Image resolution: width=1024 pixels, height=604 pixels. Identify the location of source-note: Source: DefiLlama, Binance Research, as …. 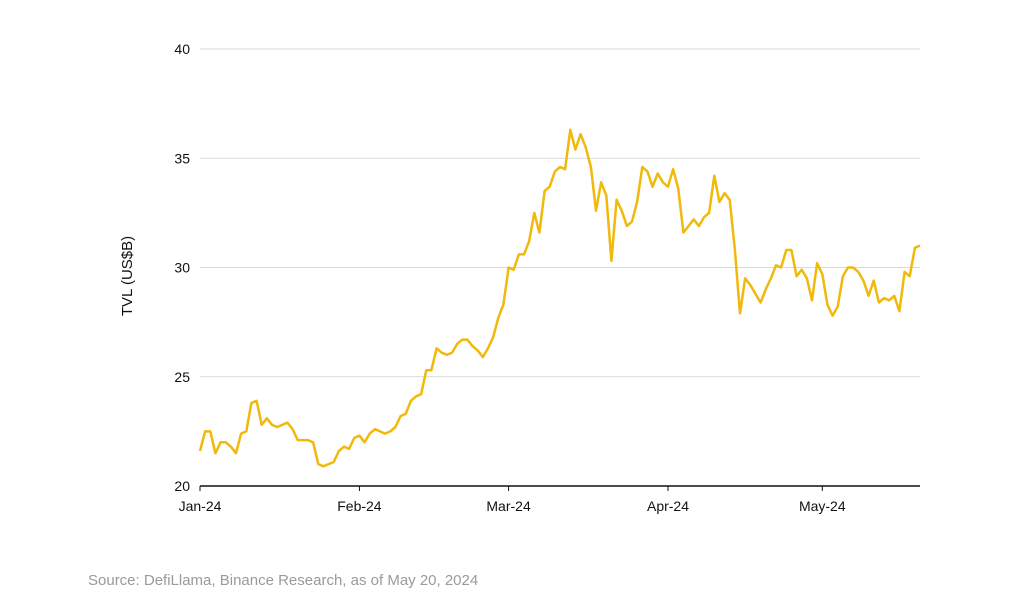
(283, 580).